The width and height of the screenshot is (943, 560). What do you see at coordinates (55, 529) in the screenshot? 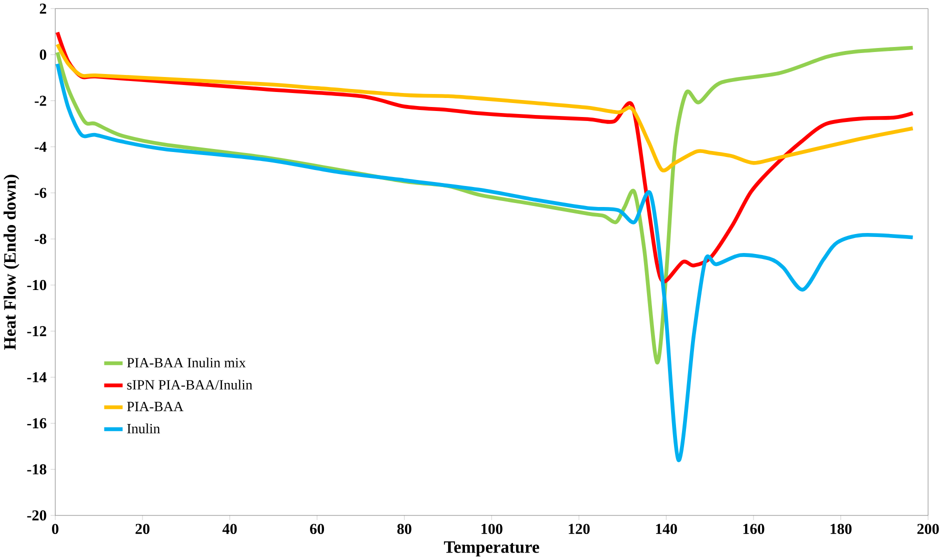
I see `x-tick-label: 0` at bounding box center [55, 529].